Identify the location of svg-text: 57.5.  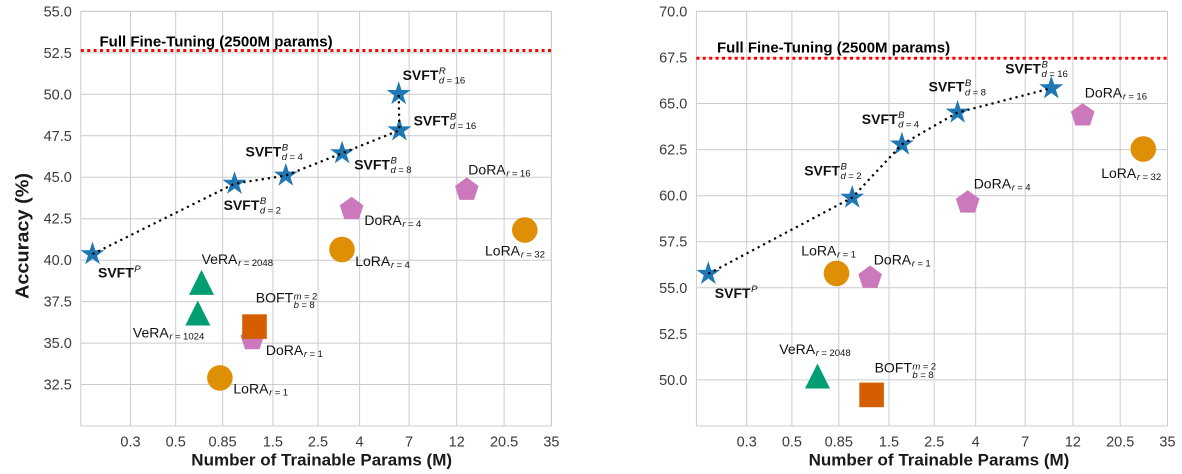
(673, 243).